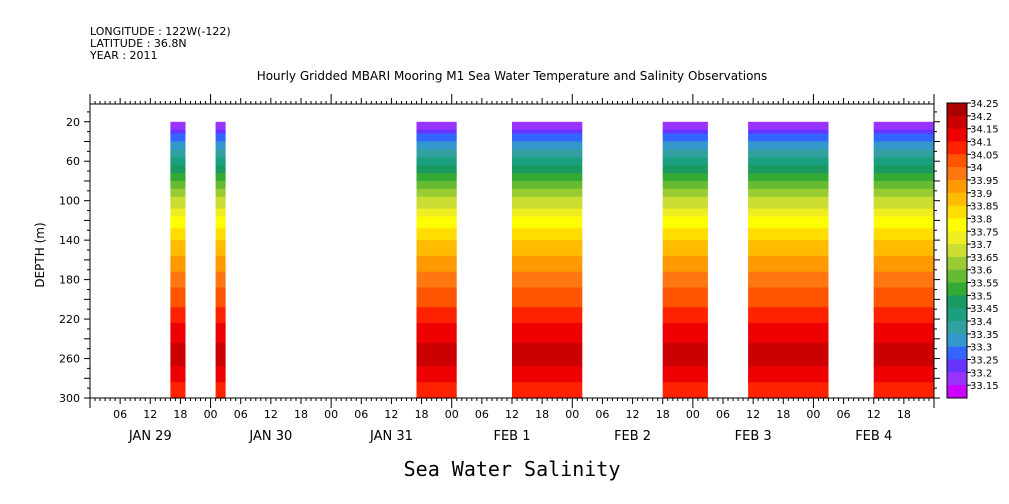 The height and width of the screenshot is (504, 1009). Describe the element at coordinates (981, 296) in the screenshot. I see `colorbar-label: 33.5` at that location.